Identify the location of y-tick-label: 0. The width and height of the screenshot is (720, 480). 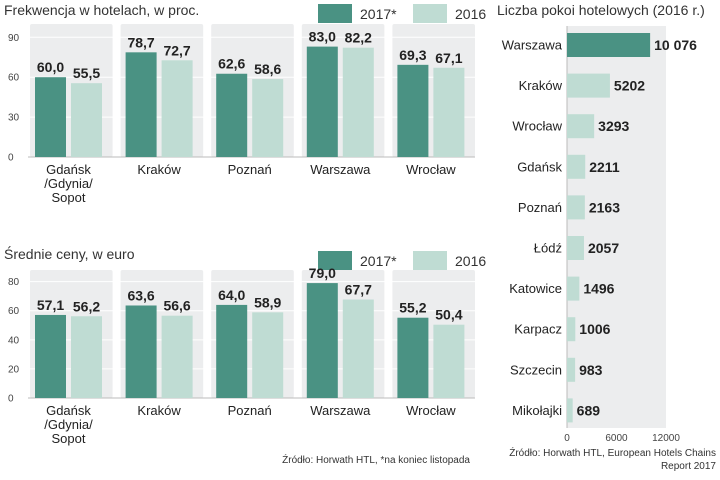
(11, 399).